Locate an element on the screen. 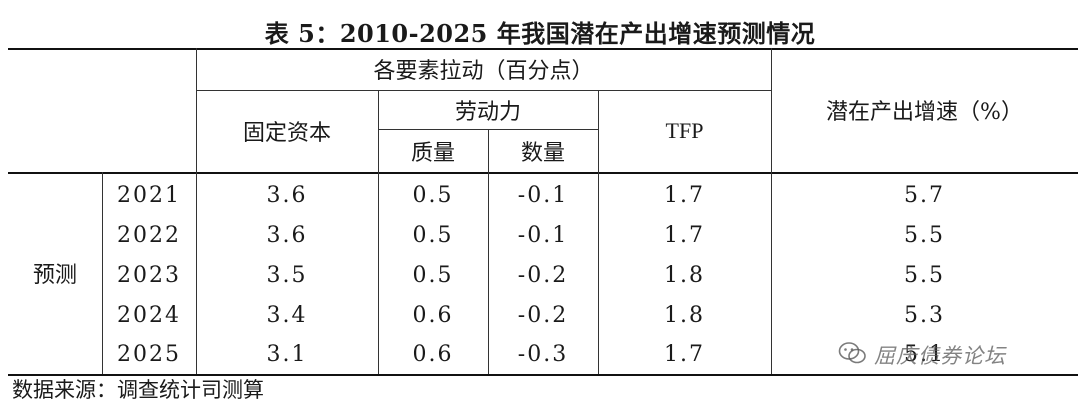  header-tfp: TFP is located at coordinates (684, 130).